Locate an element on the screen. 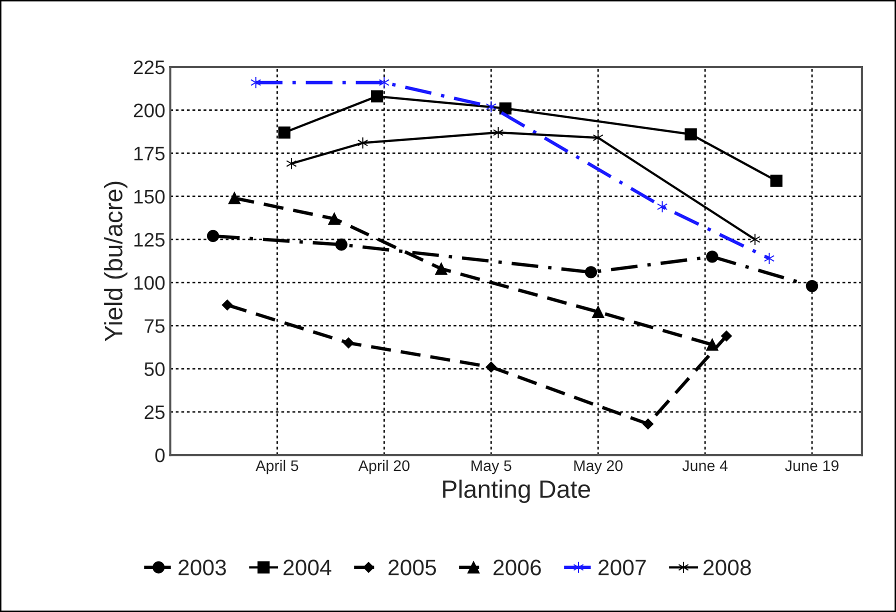 The width and height of the screenshot is (896, 612). y-tick-label: 225 is located at coordinates (149, 67).